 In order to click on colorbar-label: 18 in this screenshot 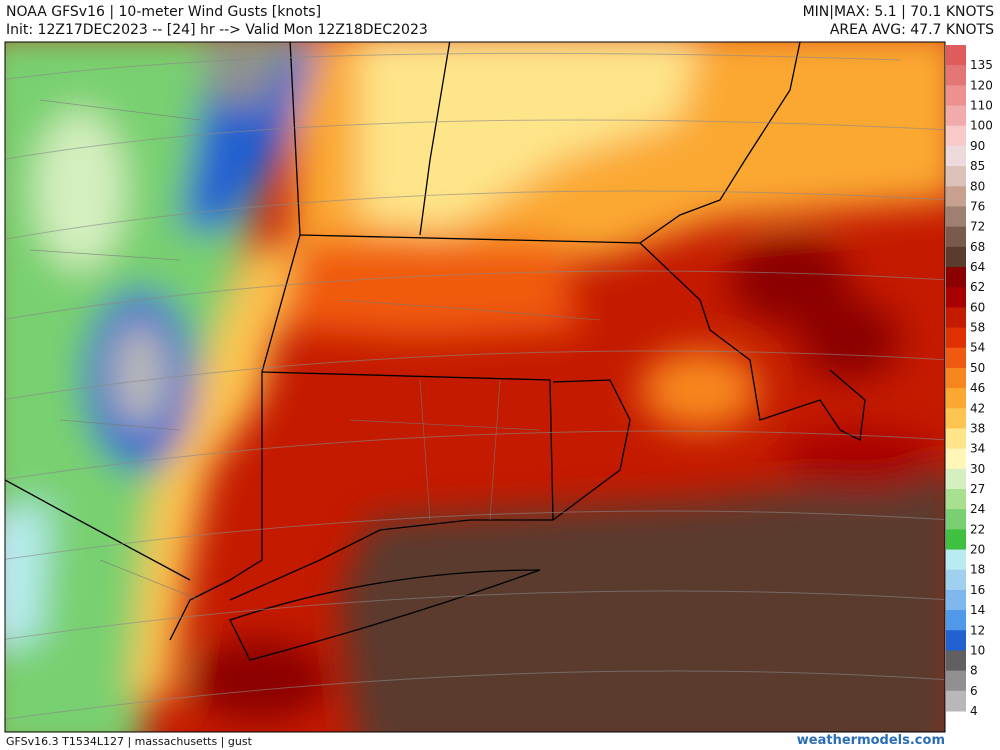, I will do `click(977, 570)`.